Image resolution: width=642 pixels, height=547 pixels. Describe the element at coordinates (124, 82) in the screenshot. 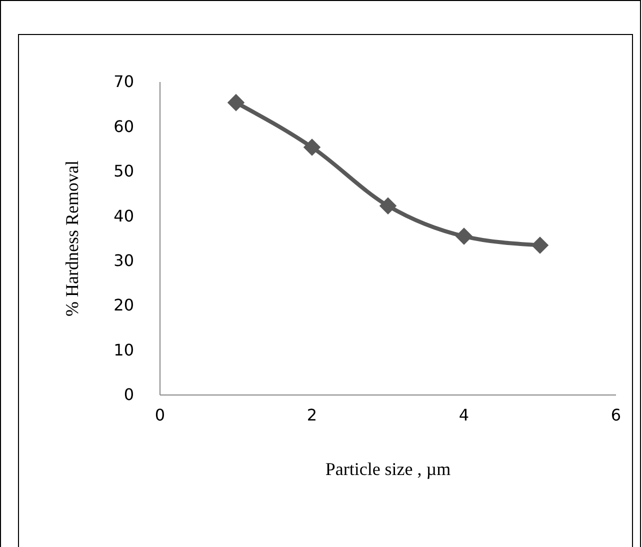

I see `y-tick-label: 70` at that location.